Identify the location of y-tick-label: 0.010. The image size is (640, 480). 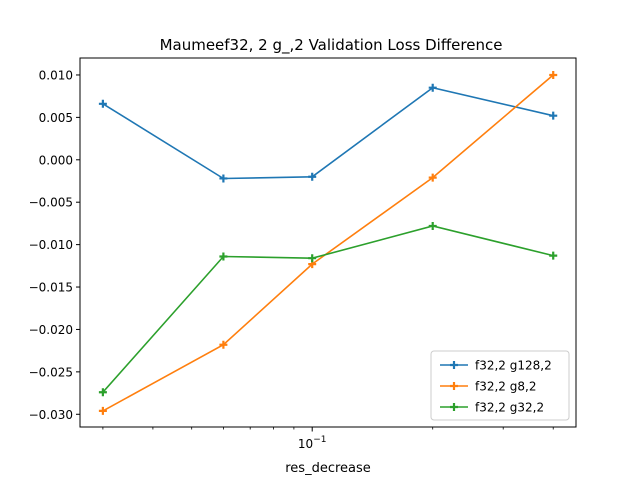
(56, 75).